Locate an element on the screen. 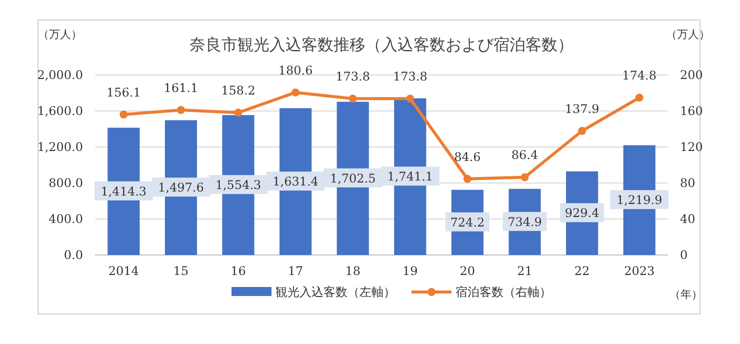 This screenshot has height=344, width=740. y2-axis-title: （万人） is located at coordinates (688, 34).